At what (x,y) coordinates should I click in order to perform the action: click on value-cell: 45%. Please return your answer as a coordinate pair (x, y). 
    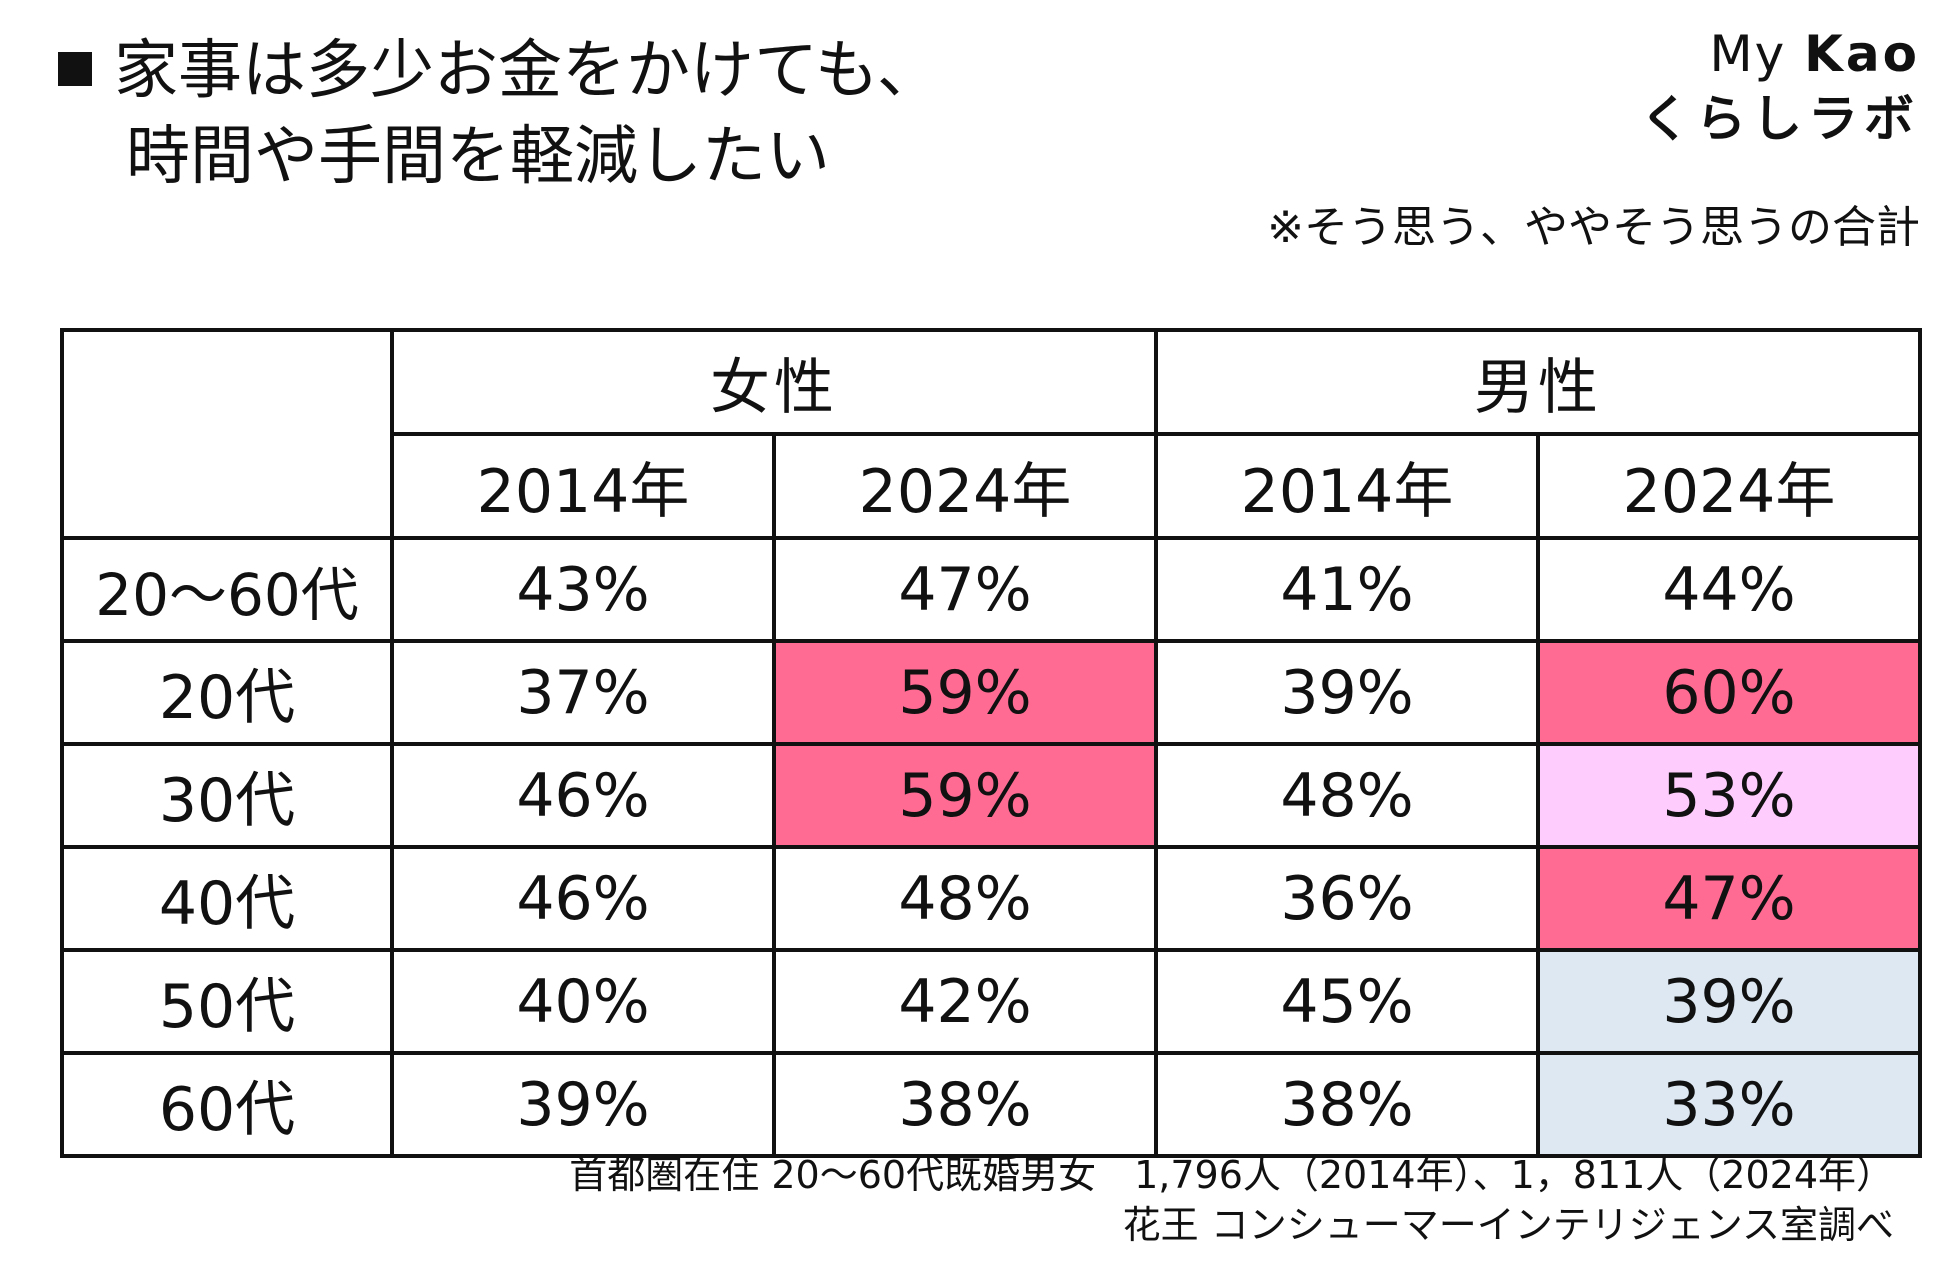
    Looking at the image, I should click on (1347, 1001).